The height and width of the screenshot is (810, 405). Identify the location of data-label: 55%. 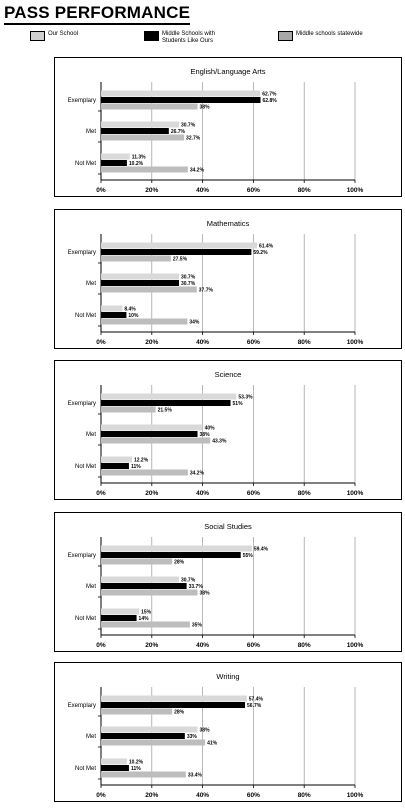
(248, 556).